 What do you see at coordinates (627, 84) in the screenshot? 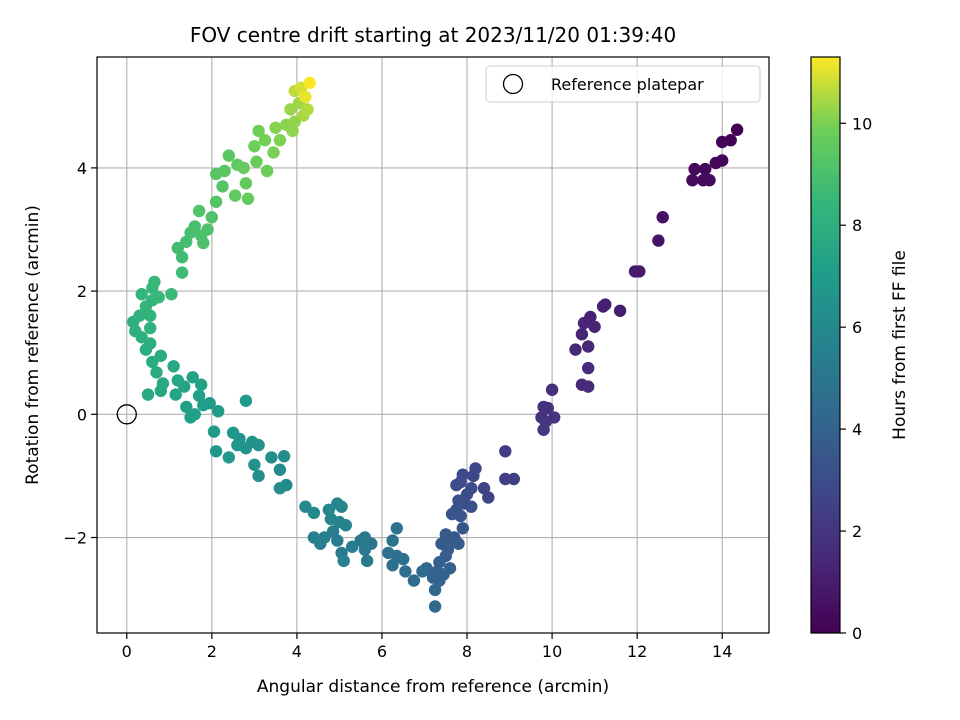
I see `legend-label: Reference platepar` at bounding box center [627, 84].